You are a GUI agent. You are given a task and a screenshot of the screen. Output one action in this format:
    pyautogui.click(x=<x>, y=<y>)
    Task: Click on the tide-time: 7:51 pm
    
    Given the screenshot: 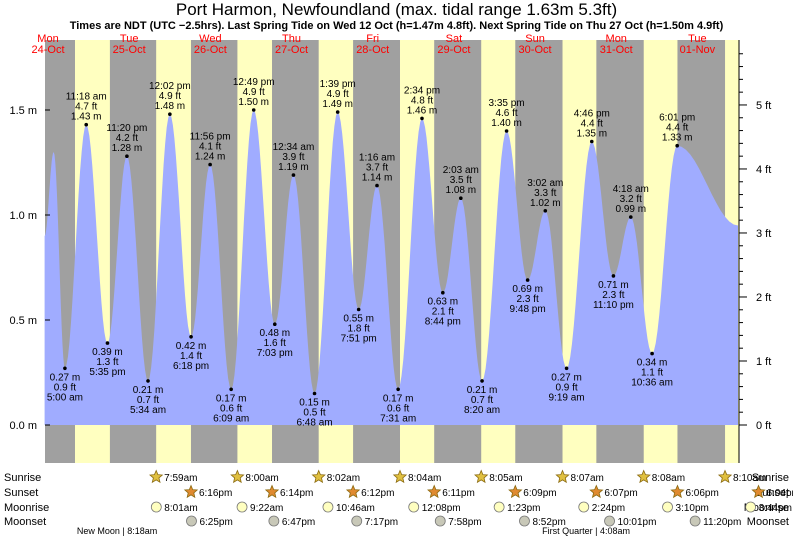 What is the action you would take?
    pyautogui.click(x=359, y=339)
    